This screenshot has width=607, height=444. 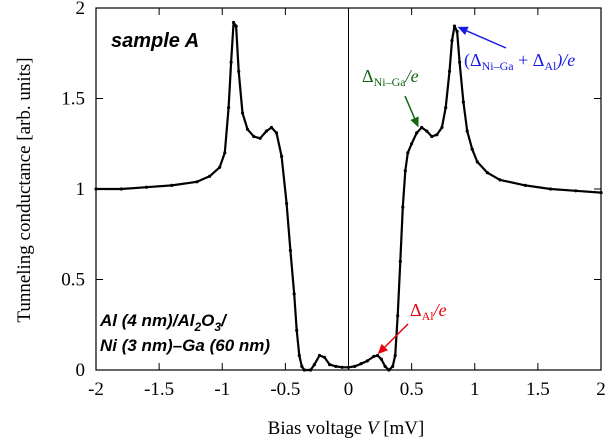 What do you see at coordinates (382, 349) in the screenshot?
I see `annotation-al-gap-arrowhead` at bounding box center [382, 349].